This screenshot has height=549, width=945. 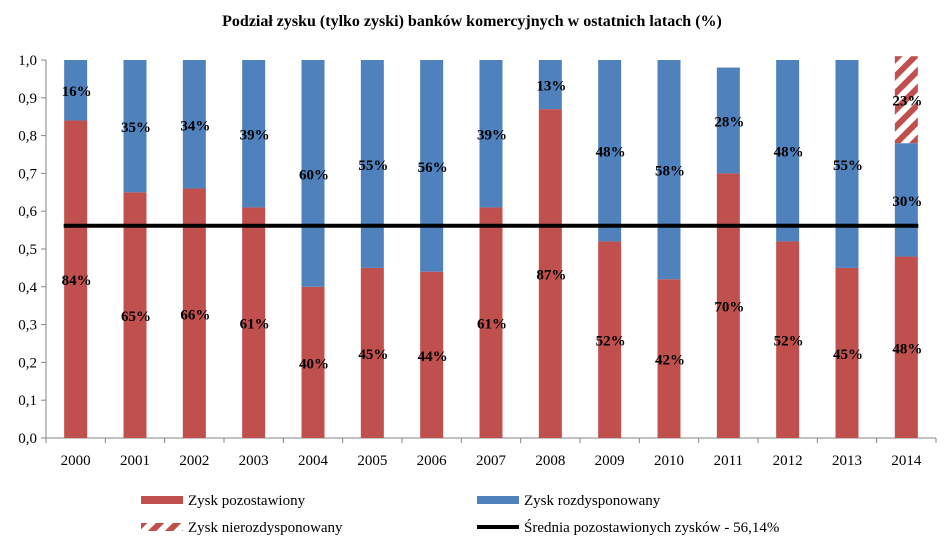 I want to click on y-tick-label: 0,7, so click(x=27, y=174).